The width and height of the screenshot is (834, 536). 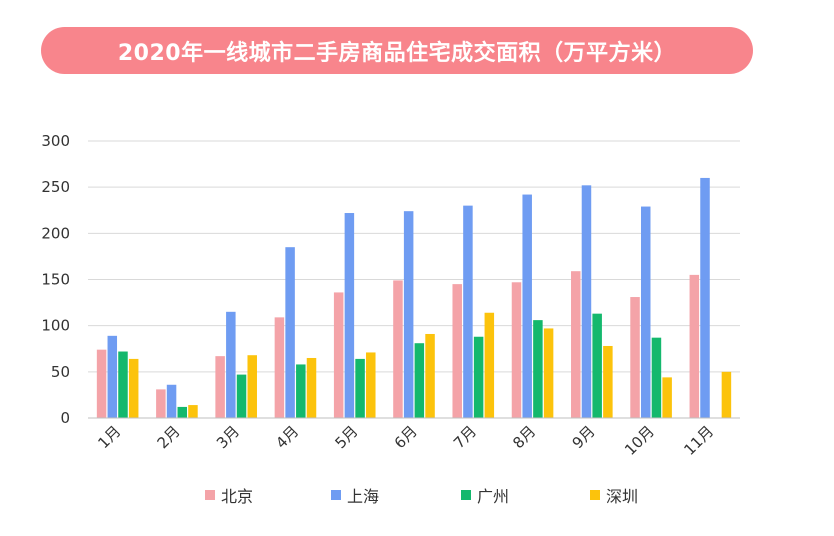 What do you see at coordinates (363, 496) in the screenshot?
I see `legend-label-shanghai: 上海` at bounding box center [363, 496].